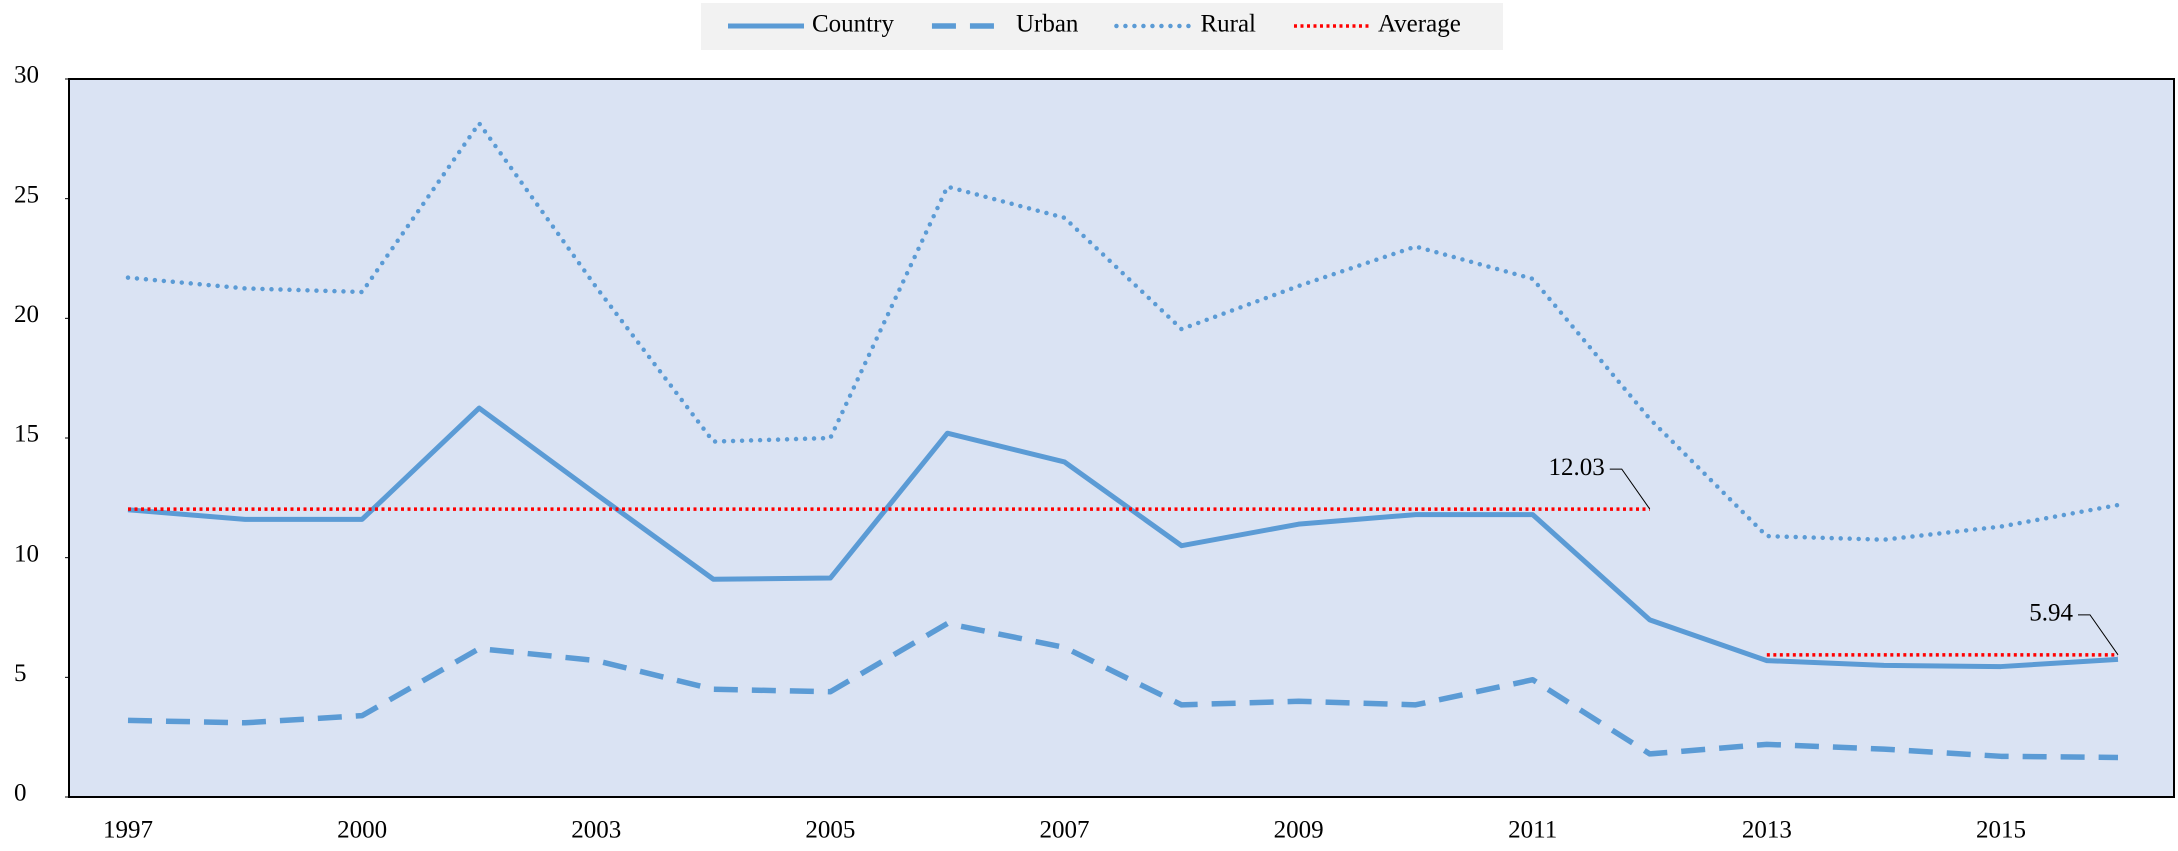  I want to click on legend-label: Urban, so click(1047, 24).